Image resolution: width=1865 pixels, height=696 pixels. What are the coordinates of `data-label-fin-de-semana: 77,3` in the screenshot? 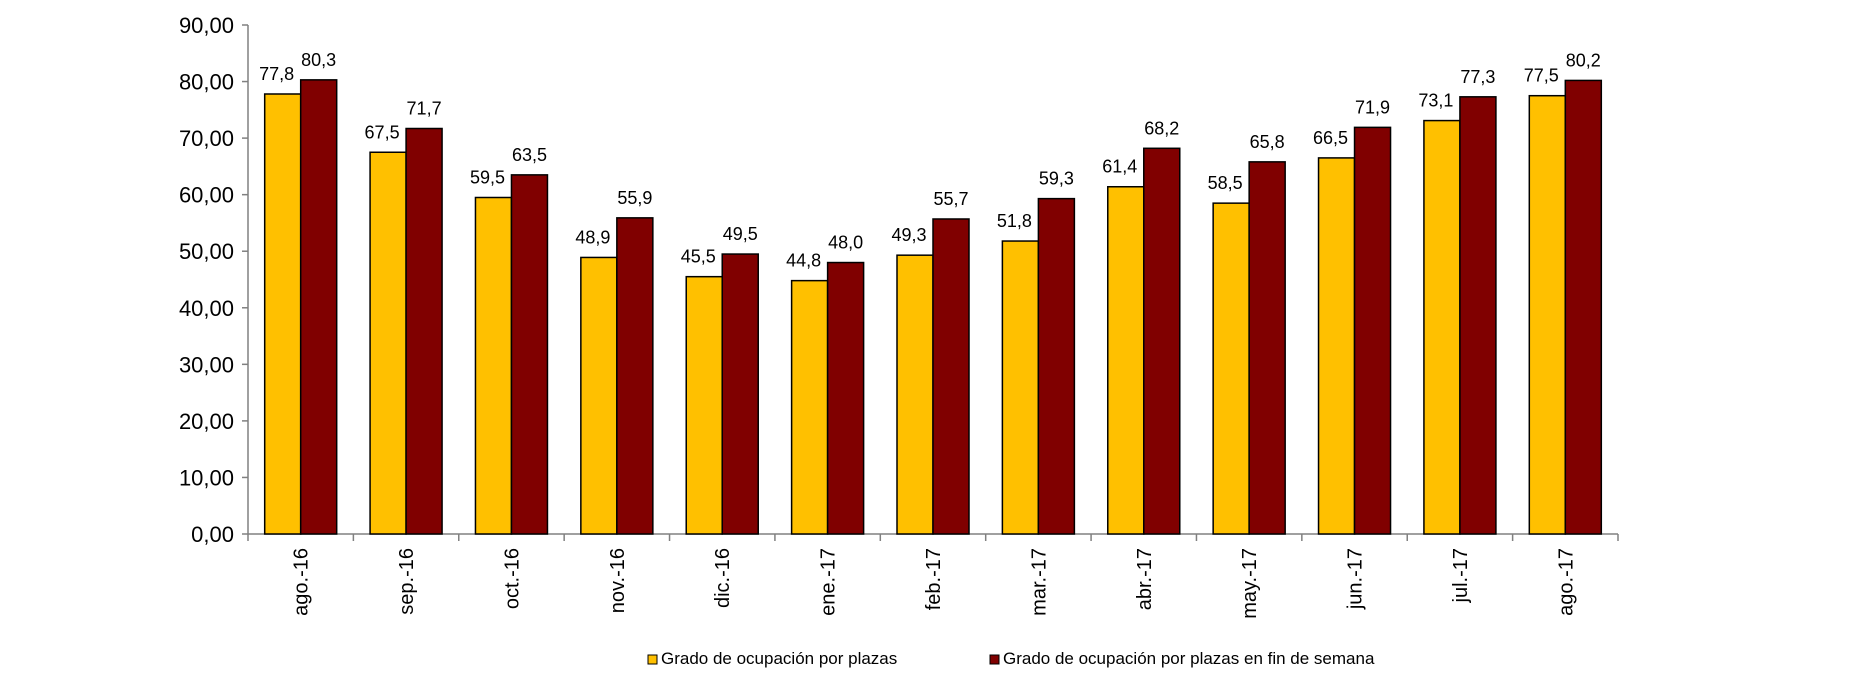 It's located at (1477, 77).